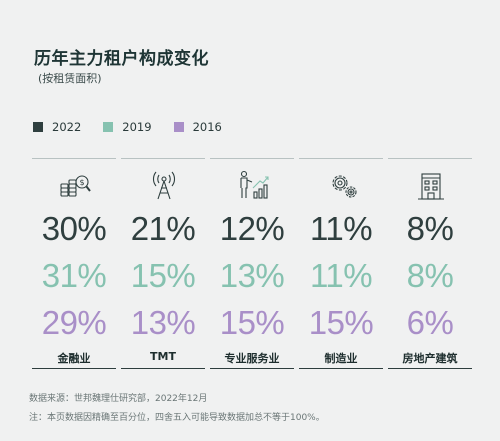 The height and width of the screenshot is (441, 500). What do you see at coordinates (430, 358) in the screenshot?
I see `category-label-real-estate: 房地产建筑` at bounding box center [430, 358].